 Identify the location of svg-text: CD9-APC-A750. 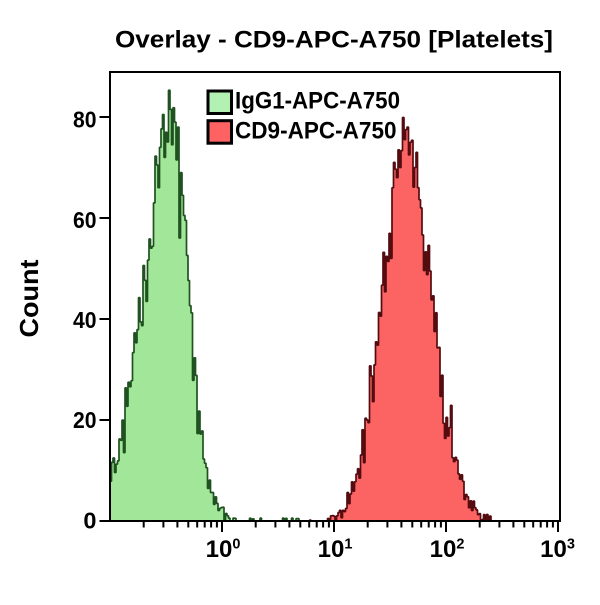
(316, 130).